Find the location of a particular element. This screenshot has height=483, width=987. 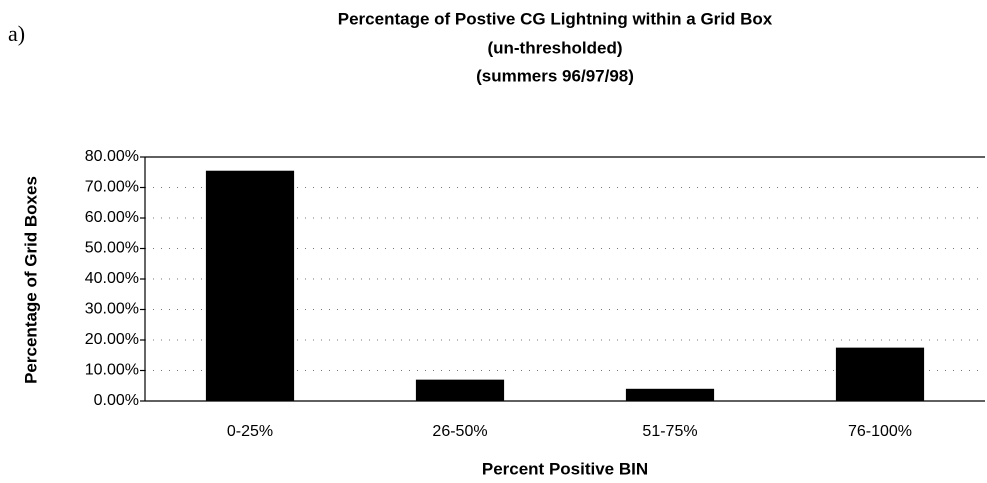

panel-label: a) is located at coordinates (16, 33).